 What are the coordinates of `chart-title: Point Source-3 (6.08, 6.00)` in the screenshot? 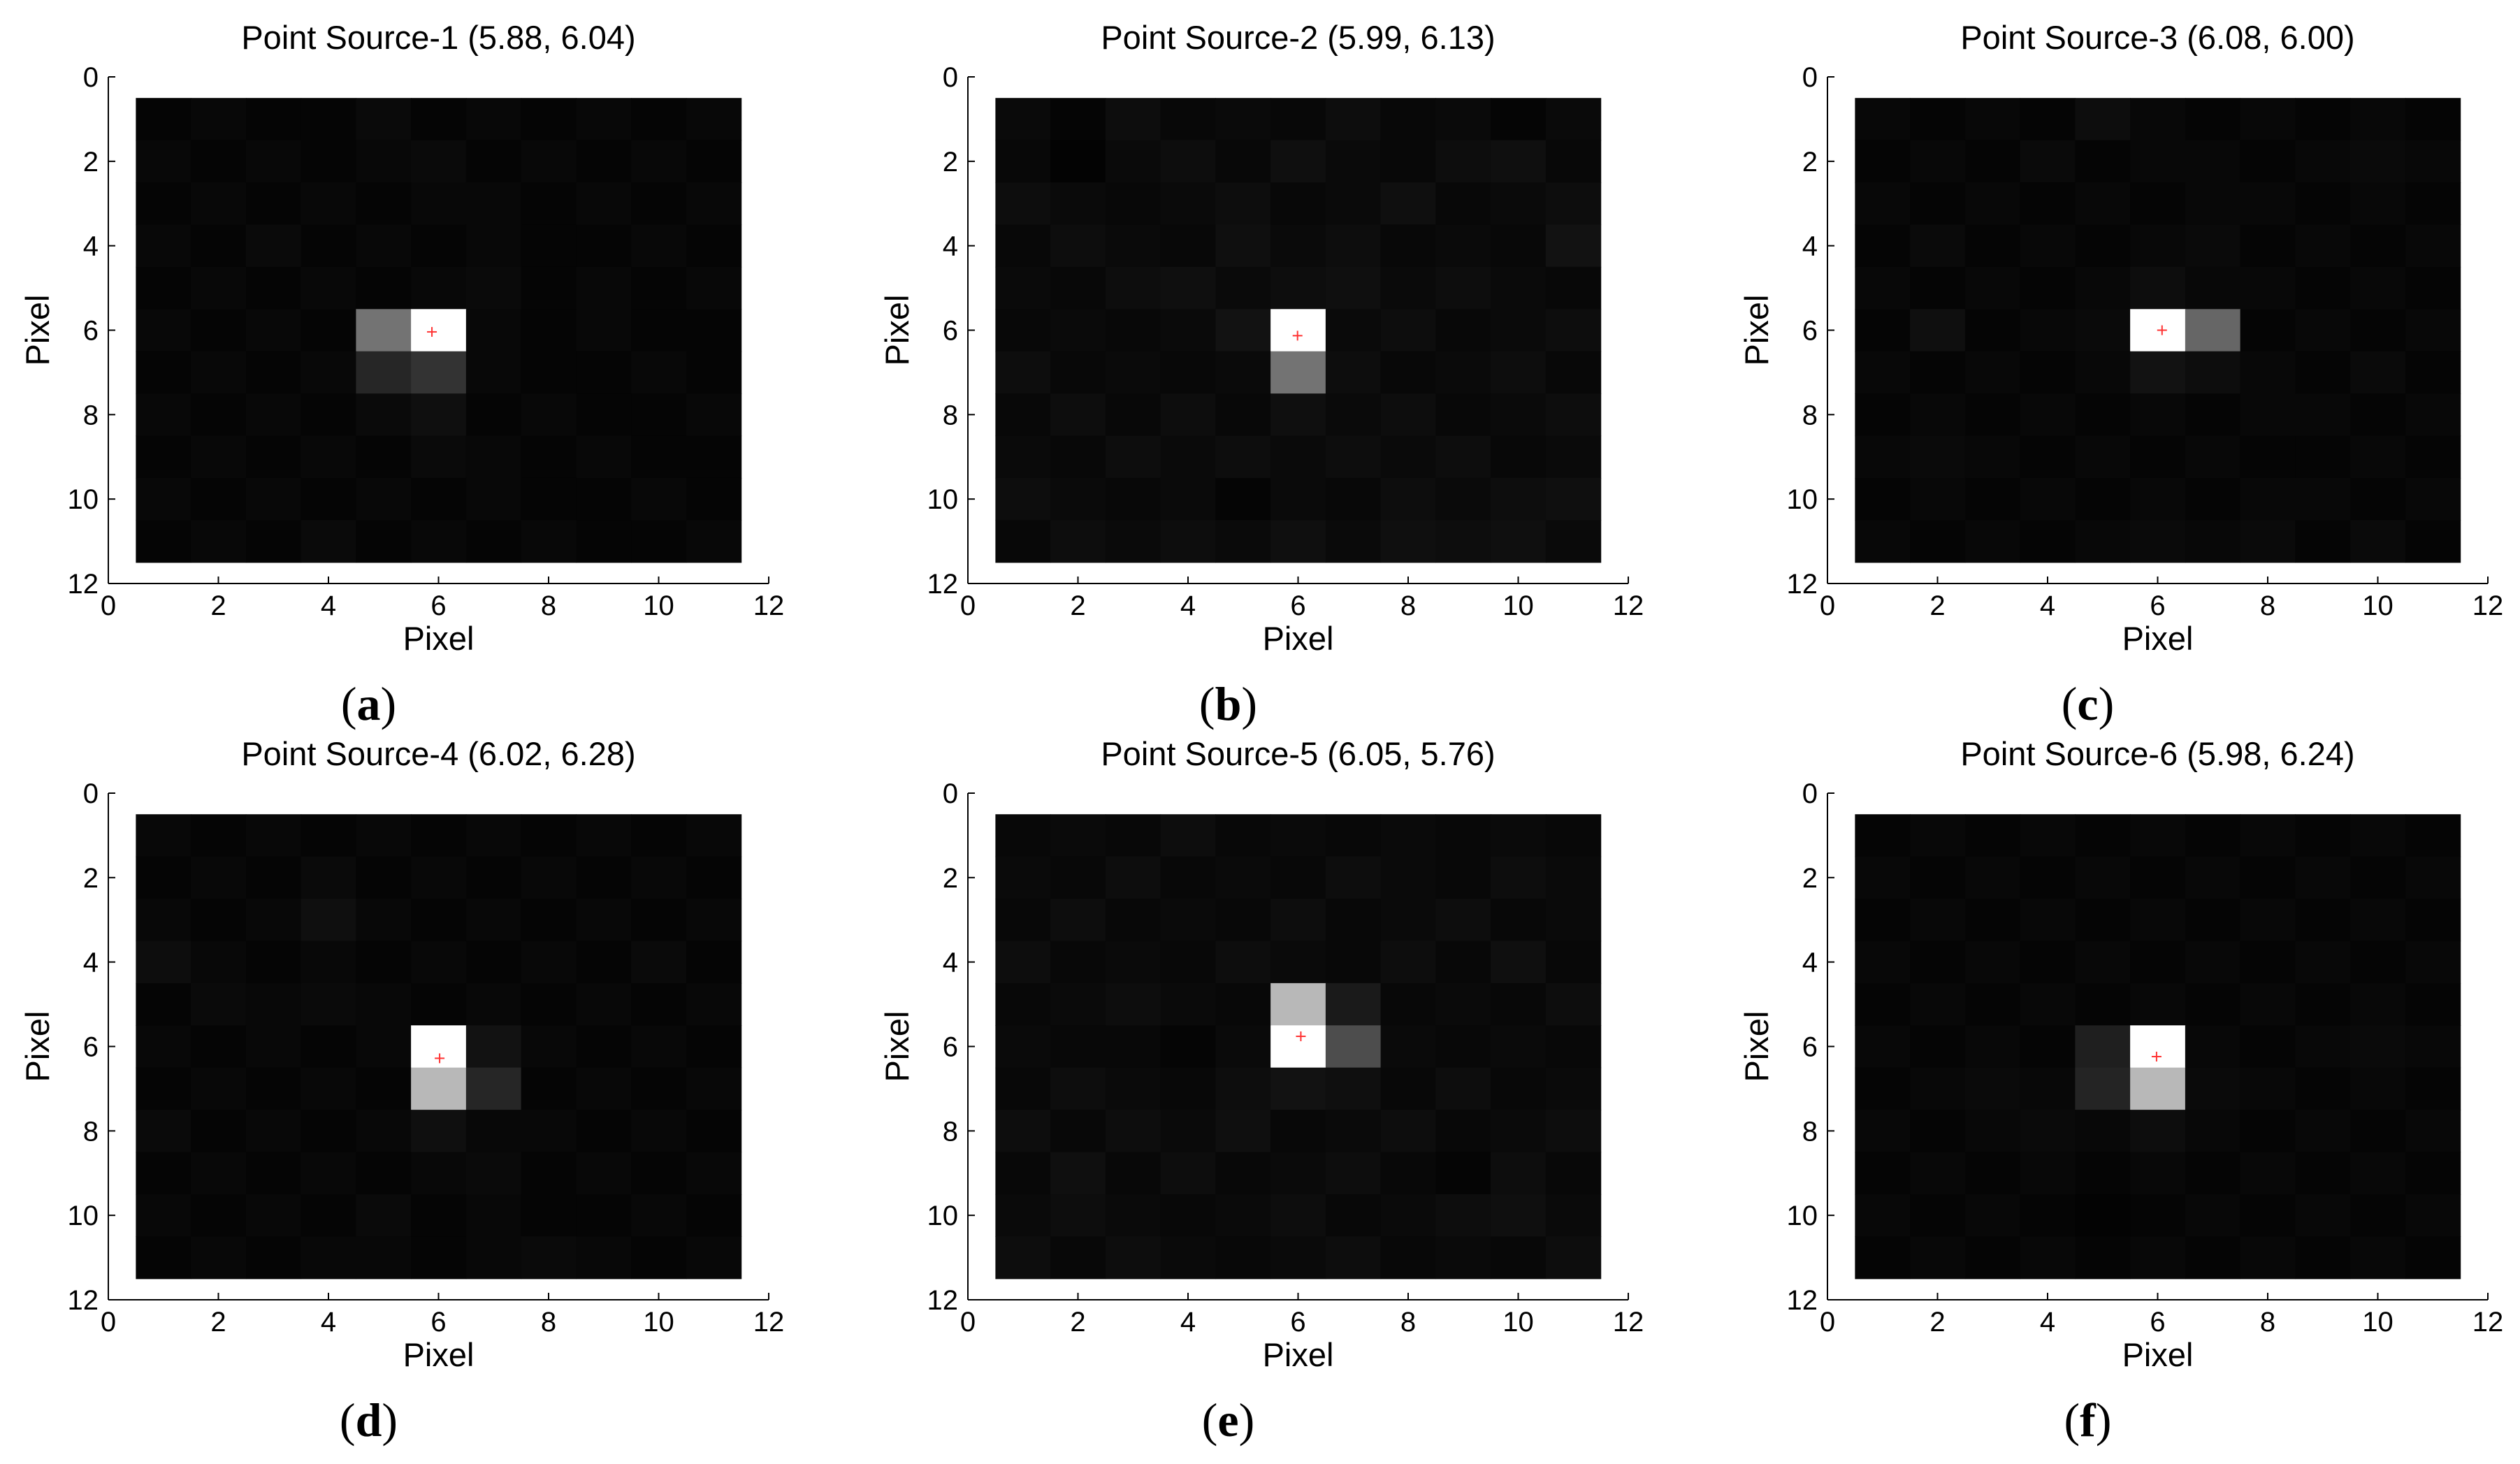 It's located at (2157, 37).